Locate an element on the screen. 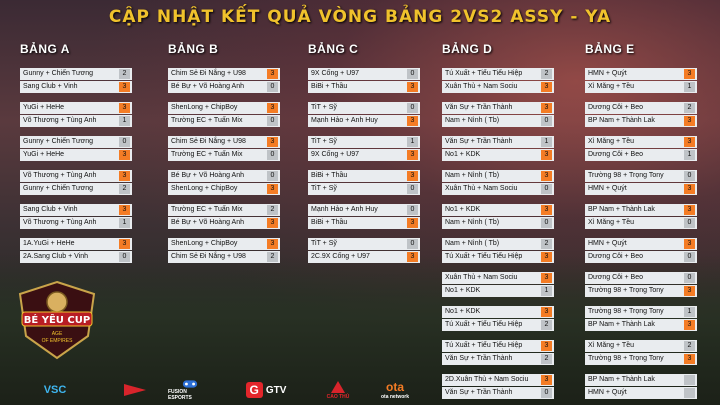 The width and height of the screenshot is (720, 405). sponsor-ota-logo: ota ota network is located at coordinates (395, 390).